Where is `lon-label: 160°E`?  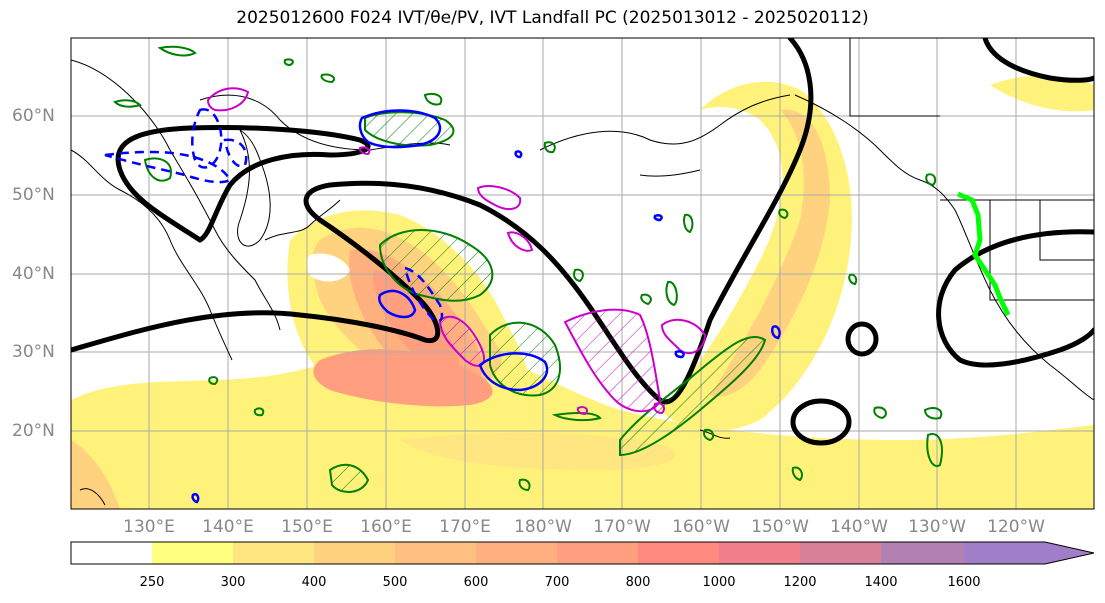 lon-label: 160°E is located at coordinates (386, 527).